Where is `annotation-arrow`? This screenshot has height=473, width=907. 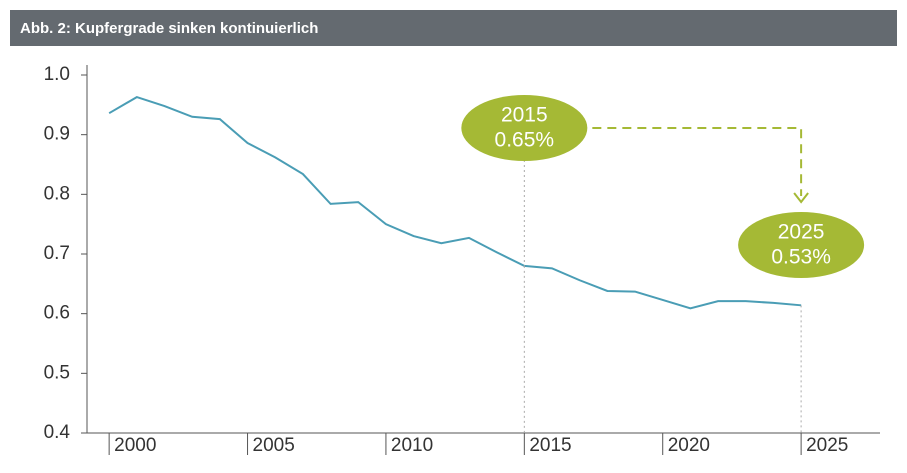
annotation-arrow is located at coordinates (697, 161).